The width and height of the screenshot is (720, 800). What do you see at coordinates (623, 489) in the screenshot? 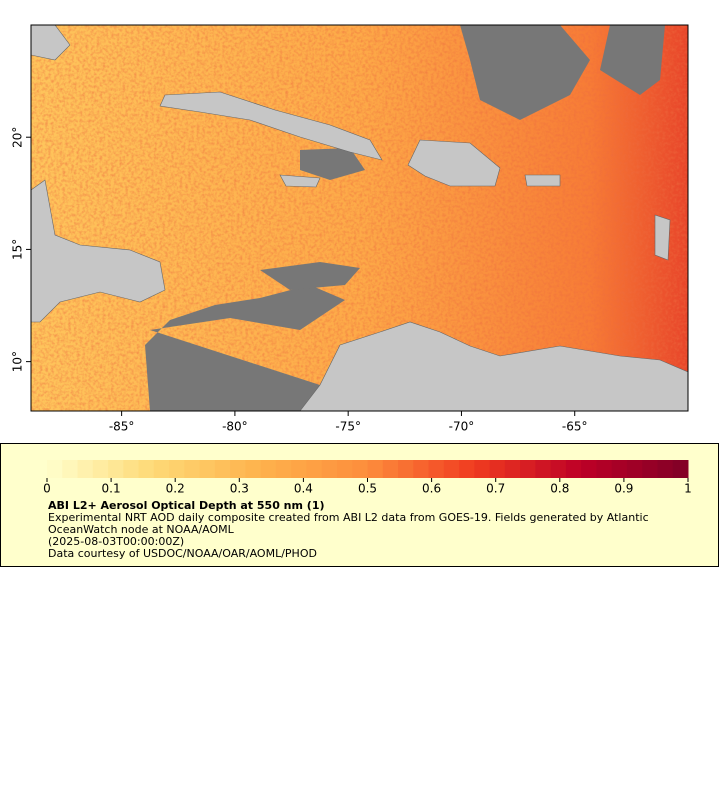
I see `colorbar-tick-label: 0.9` at bounding box center [623, 489].